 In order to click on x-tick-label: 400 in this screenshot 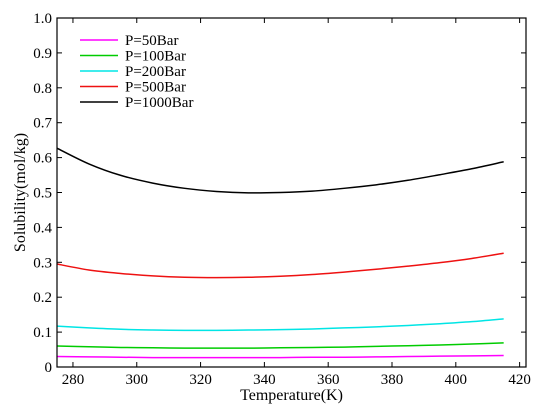, I will do `click(456, 380)`.